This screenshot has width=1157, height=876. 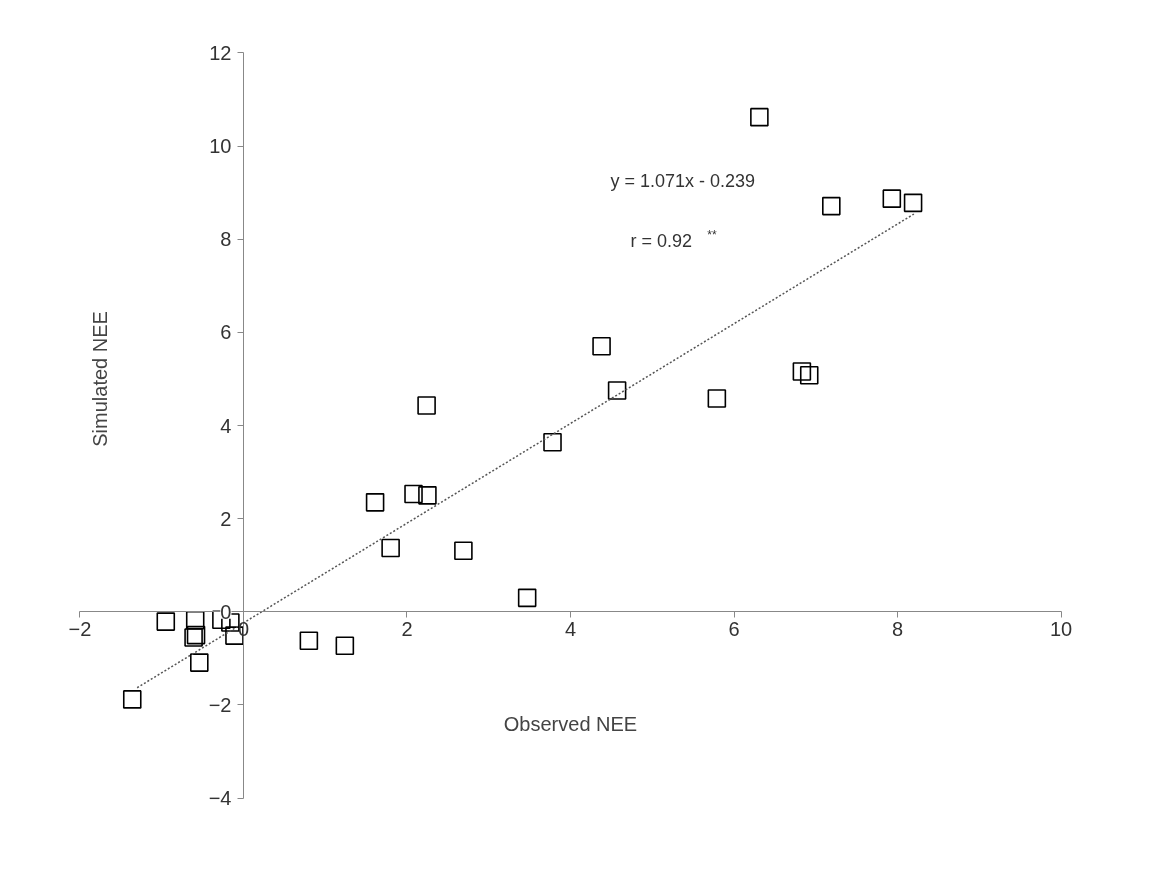 I want to click on x-tick-label: 10, so click(x=1061, y=628).